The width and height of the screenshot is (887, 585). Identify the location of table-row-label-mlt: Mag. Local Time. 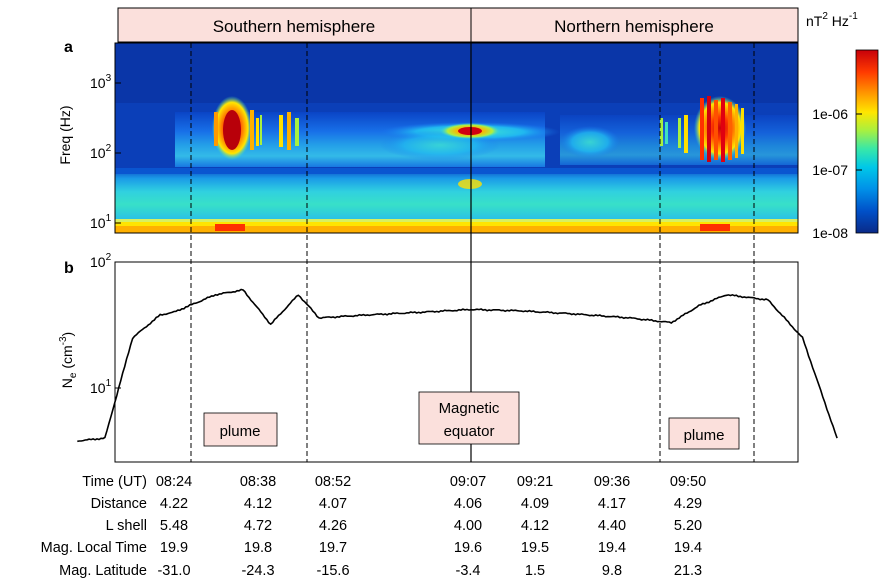
(94, 548).